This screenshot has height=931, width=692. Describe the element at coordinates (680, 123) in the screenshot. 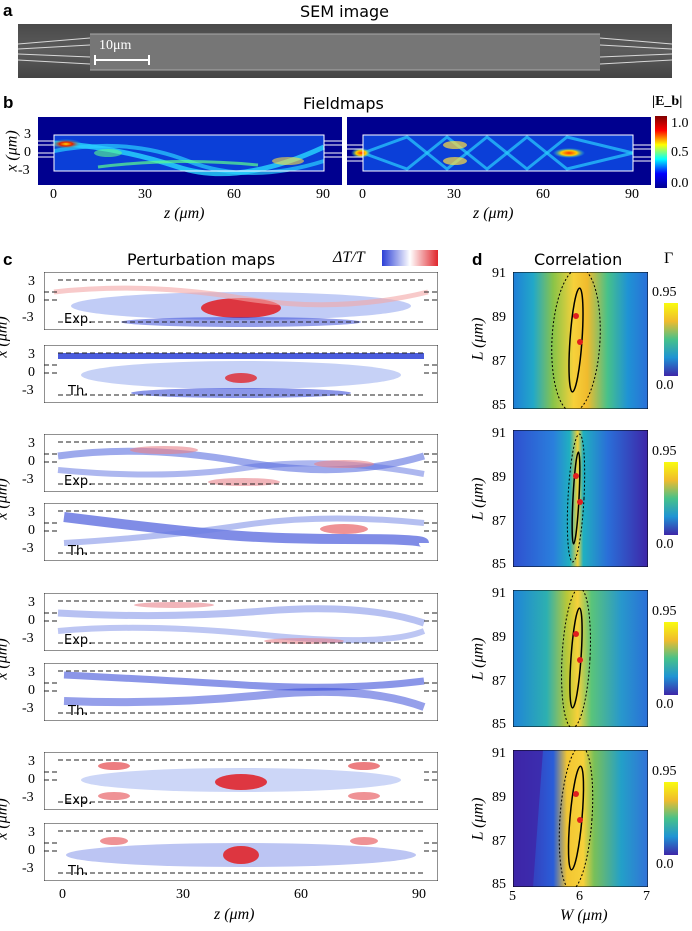

I see `b-cbtick-1: 1.0` at that location.